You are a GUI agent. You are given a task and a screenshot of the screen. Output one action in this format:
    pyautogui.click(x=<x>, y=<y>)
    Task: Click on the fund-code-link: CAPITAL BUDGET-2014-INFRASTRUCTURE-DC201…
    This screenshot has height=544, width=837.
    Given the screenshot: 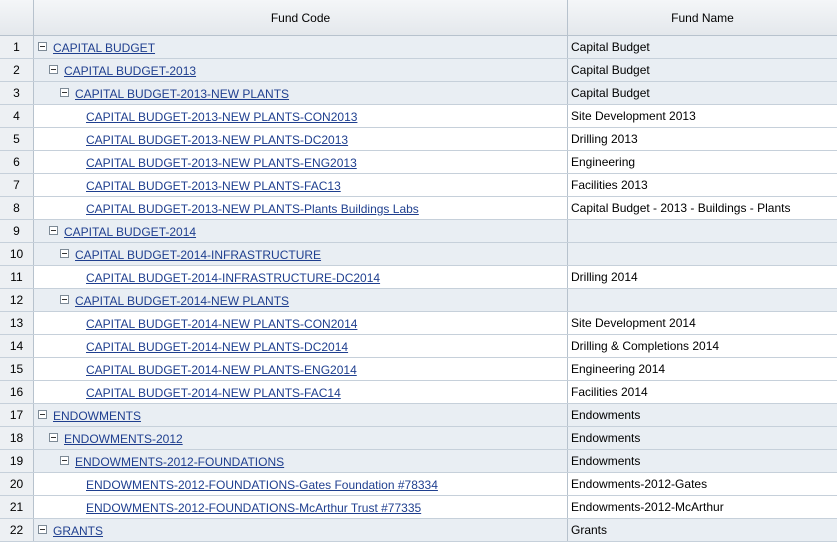 What is the action you would take?
    pyautogui.click(x=233, y=278)
    